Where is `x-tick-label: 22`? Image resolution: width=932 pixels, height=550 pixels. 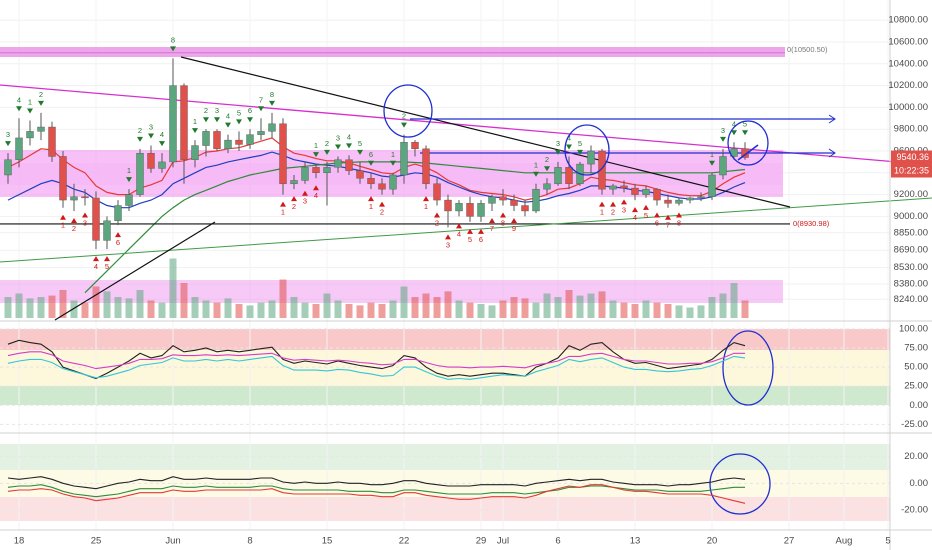 x-tick-label: 22 is located at coordinates (404, 541).